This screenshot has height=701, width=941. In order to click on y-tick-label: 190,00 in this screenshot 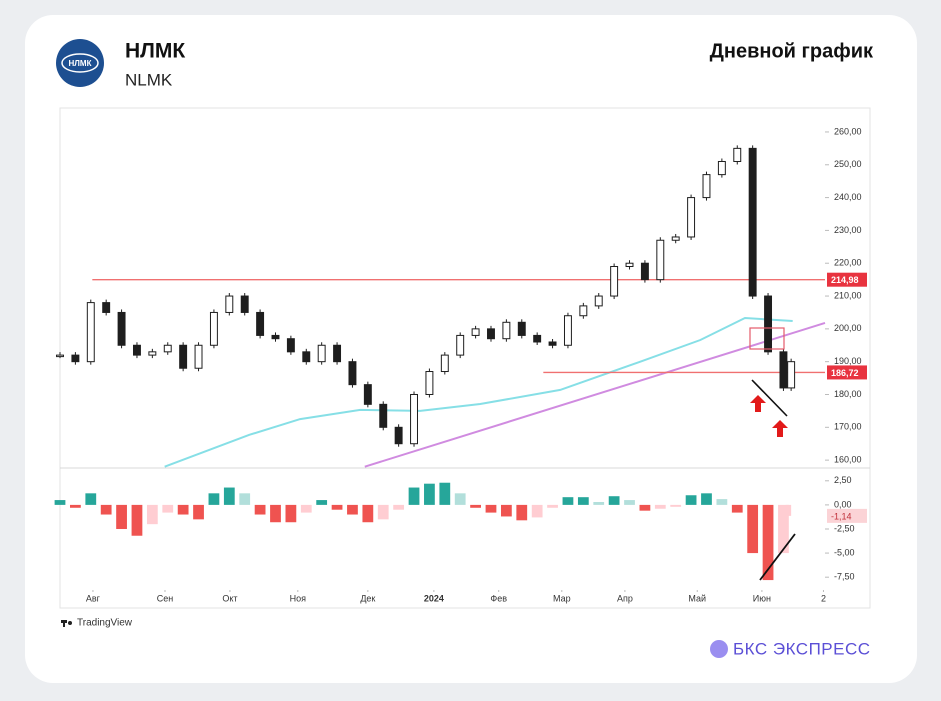, I will do `click(848, 361)`.